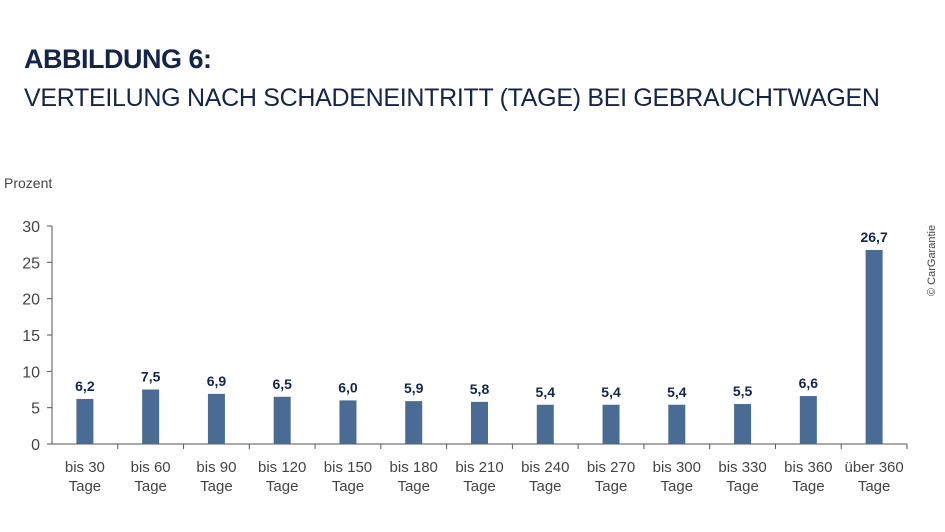 This screenshot has height=532, width=945. Describe the element at coordinates (348, 467) in the screenshot. I see `x-tick-label: bis 150` at that location.